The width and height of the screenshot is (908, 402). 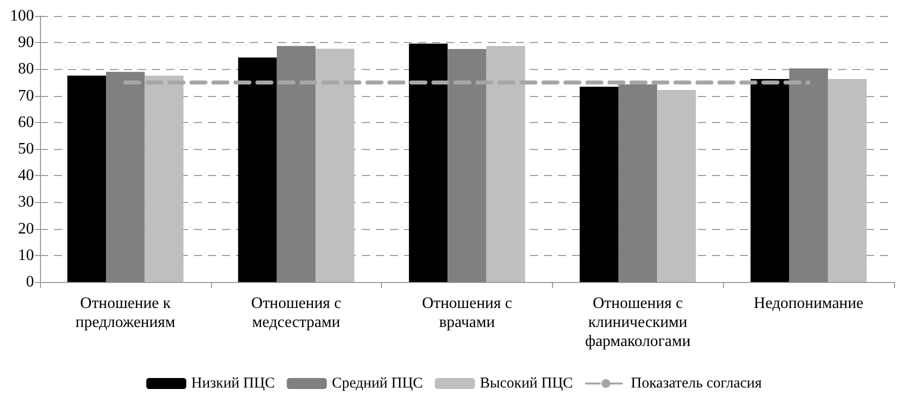 What do you see at coordinates (233, 384) in the screenshot?
I see `legend-label: Низкий ПЦС` at bounding box center [233, 384].